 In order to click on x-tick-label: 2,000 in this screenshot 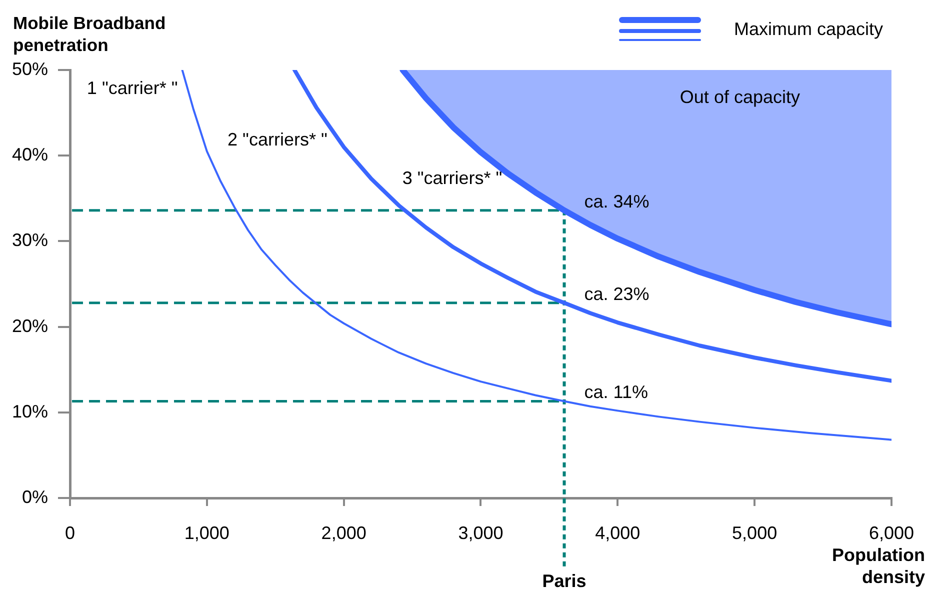, I will do `click(343, 532)`.